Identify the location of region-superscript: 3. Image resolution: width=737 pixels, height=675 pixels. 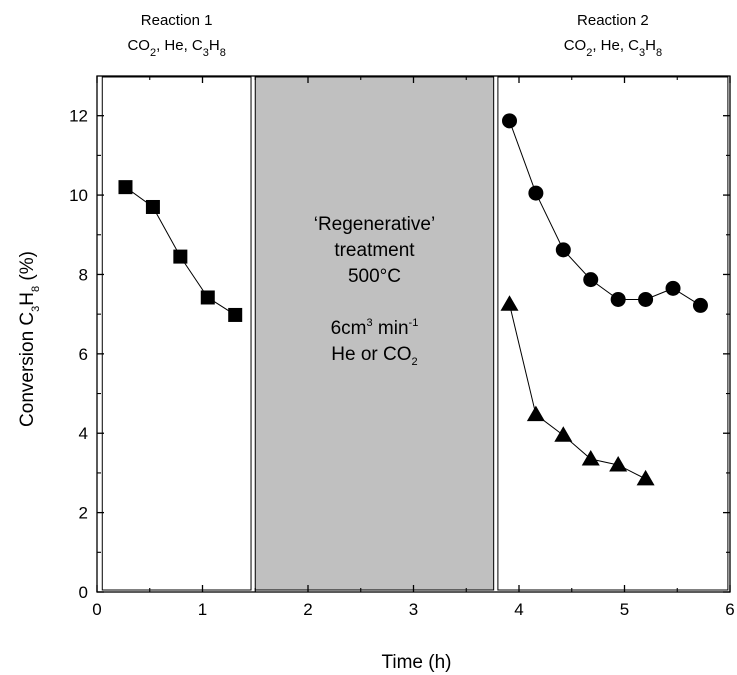
(370, 323).